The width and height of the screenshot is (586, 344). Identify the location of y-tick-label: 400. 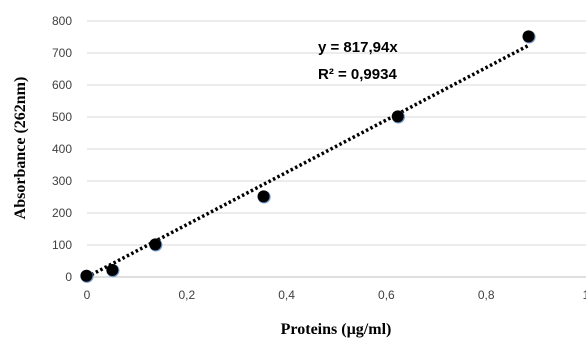
(62, 149).